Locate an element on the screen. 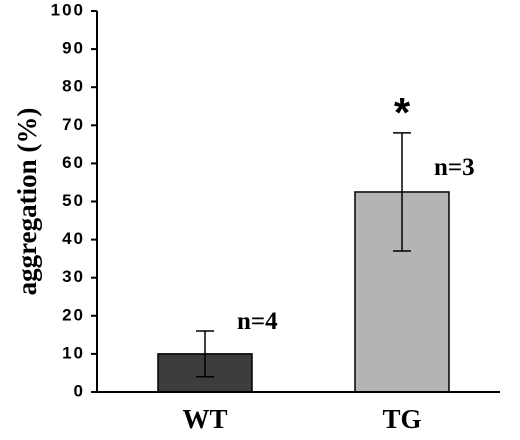  y-tick-label: 70 is located at coordinates (73, 124).